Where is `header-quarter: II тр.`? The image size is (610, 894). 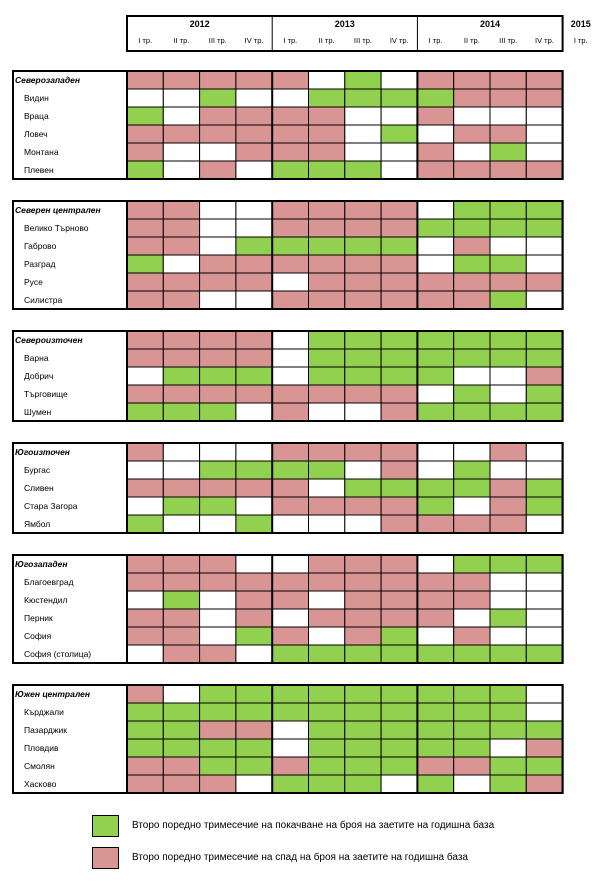 header-quarter: II тр. is located at coordinates (472, 40).